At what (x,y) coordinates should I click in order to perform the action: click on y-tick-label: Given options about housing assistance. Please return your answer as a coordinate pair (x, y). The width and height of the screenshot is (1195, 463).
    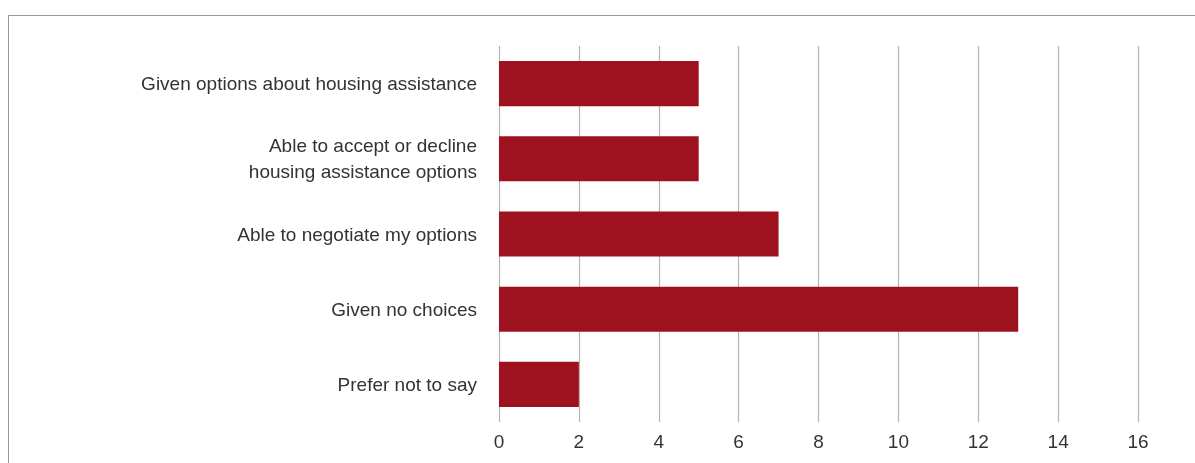
    Looking at the image, I should click on (309, 84).